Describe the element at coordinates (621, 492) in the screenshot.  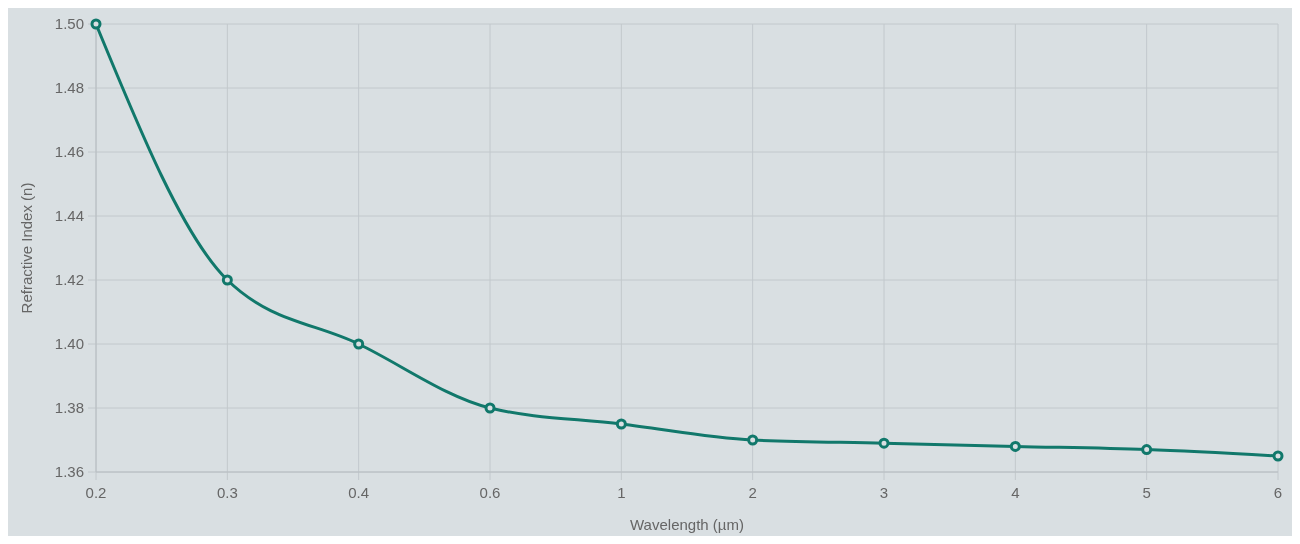
I see `x-tick-label: 1` at that location.